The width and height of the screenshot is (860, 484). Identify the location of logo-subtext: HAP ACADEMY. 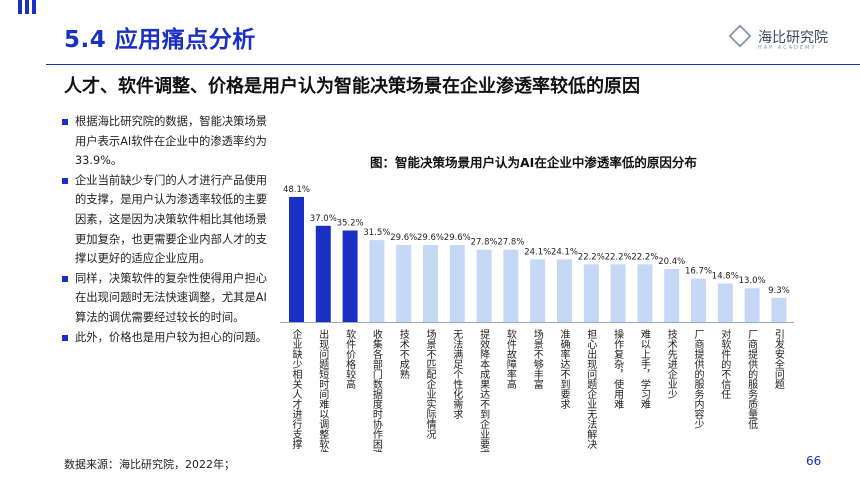
(787, 48).